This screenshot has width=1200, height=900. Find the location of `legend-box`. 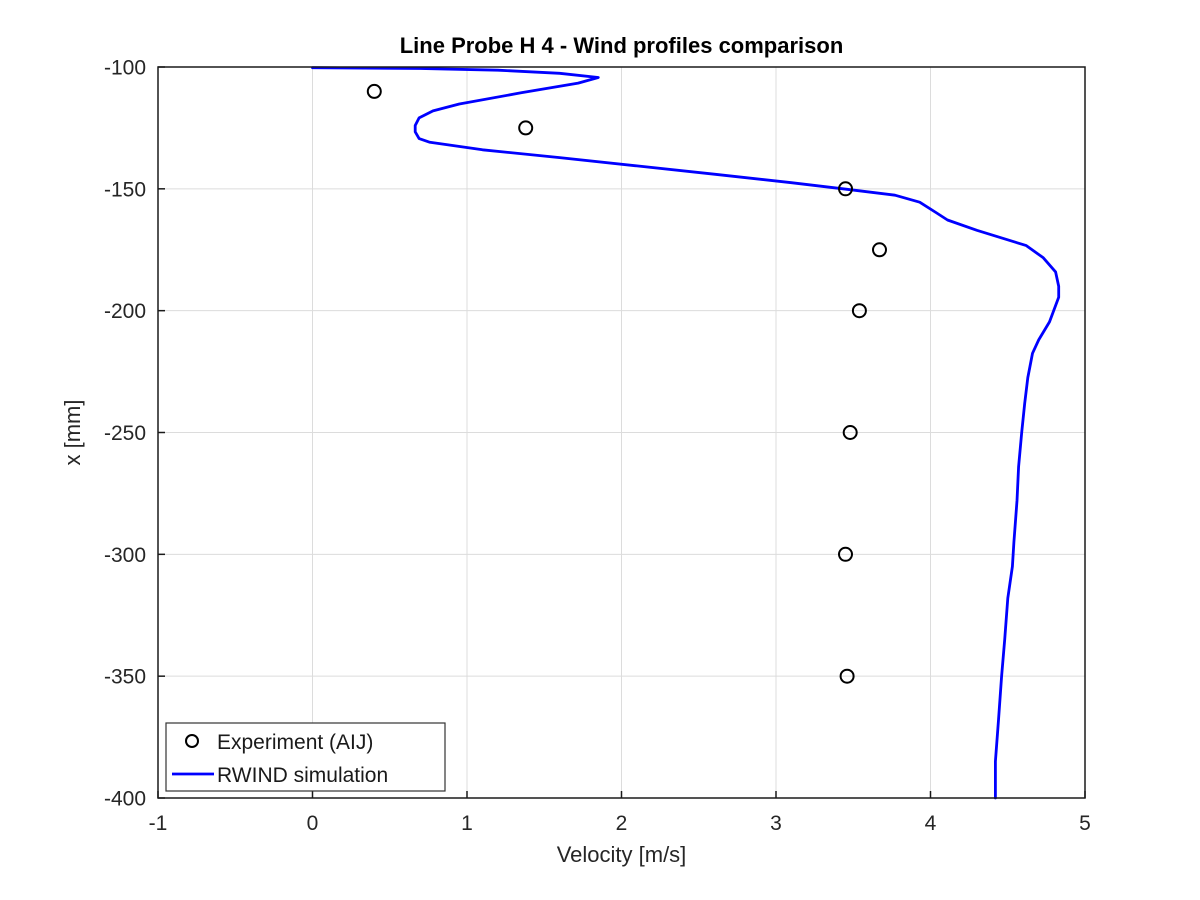

legend-box is located at coordinates (305, 757).